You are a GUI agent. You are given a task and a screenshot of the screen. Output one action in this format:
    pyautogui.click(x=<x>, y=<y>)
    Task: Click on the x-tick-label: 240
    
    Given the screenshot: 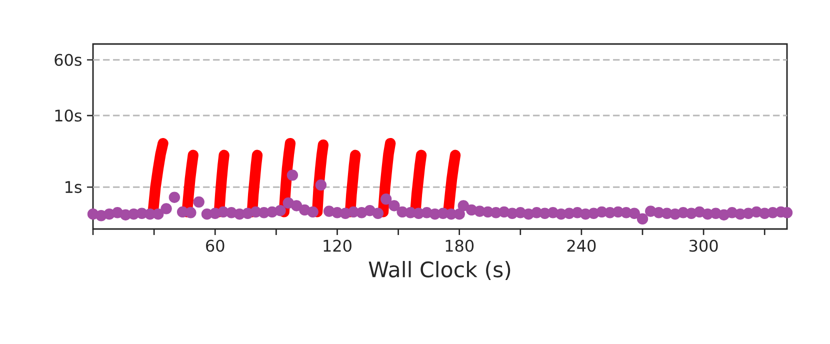 What is the action you would take?
    pyautogui.click(x=581, y=246)
    